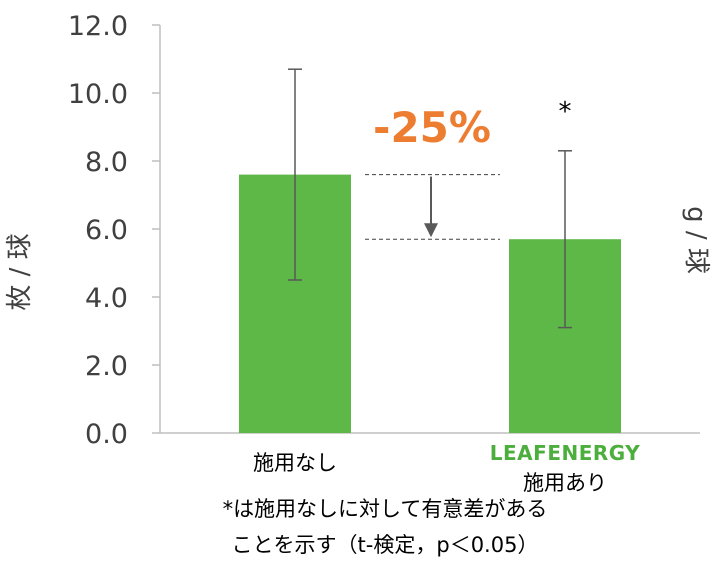  What do you see at coordinates (106, 162) in the screenshot?
I see `y-tick-label: 8.0` at bounding box center [106, 162].